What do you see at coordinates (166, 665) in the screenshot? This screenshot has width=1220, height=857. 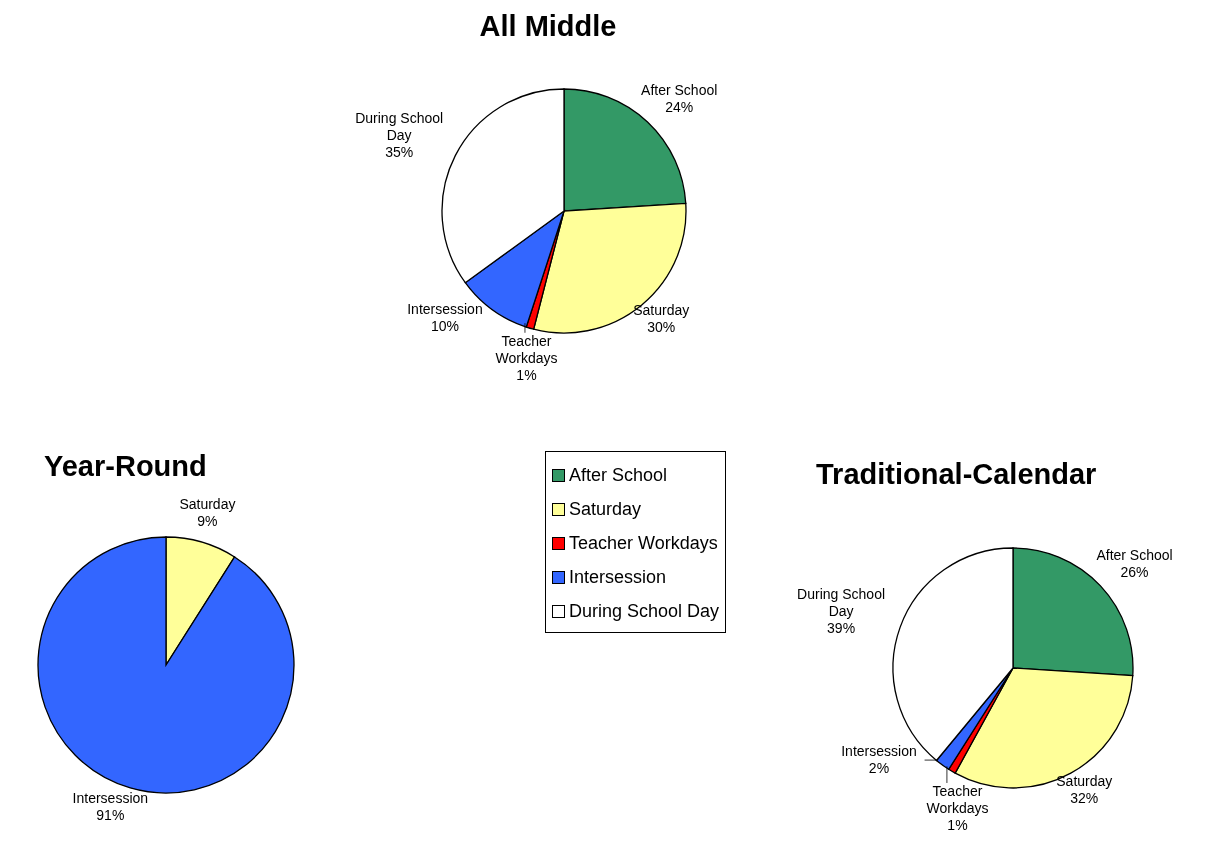 I see `pie-slice` at bounding box center [166, 665].